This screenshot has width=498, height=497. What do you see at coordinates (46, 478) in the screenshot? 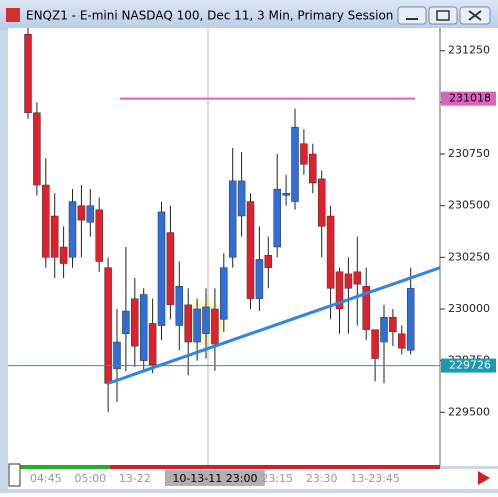
I see `x-tick-label: 04:45` at bounding box center [46, 478].